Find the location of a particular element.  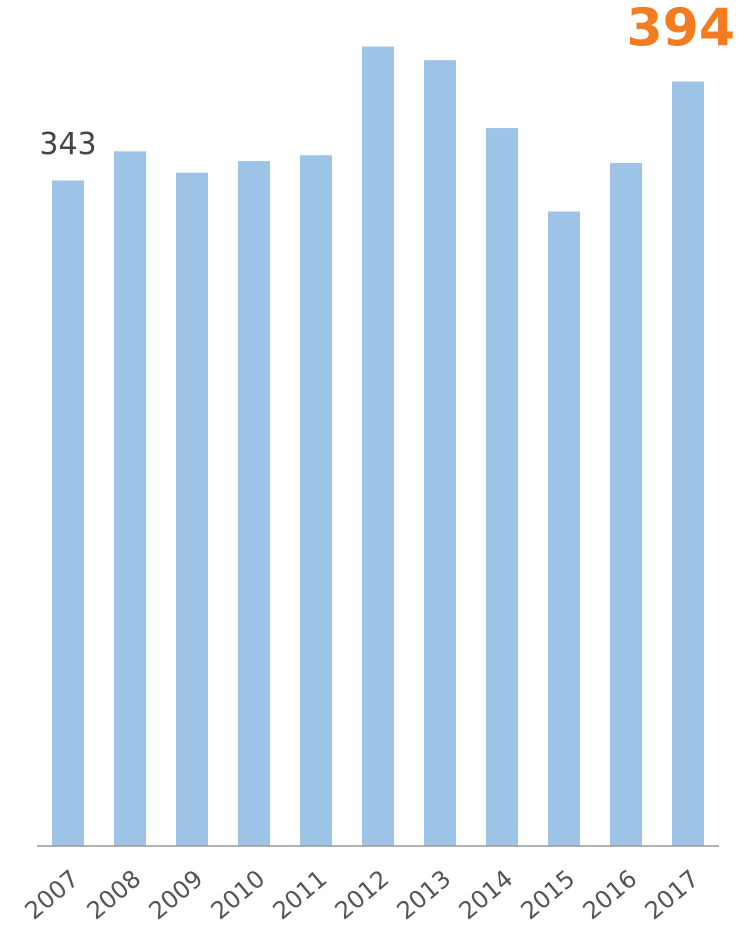

x-tick-label: 2009 is located at coordinates (176, 895).